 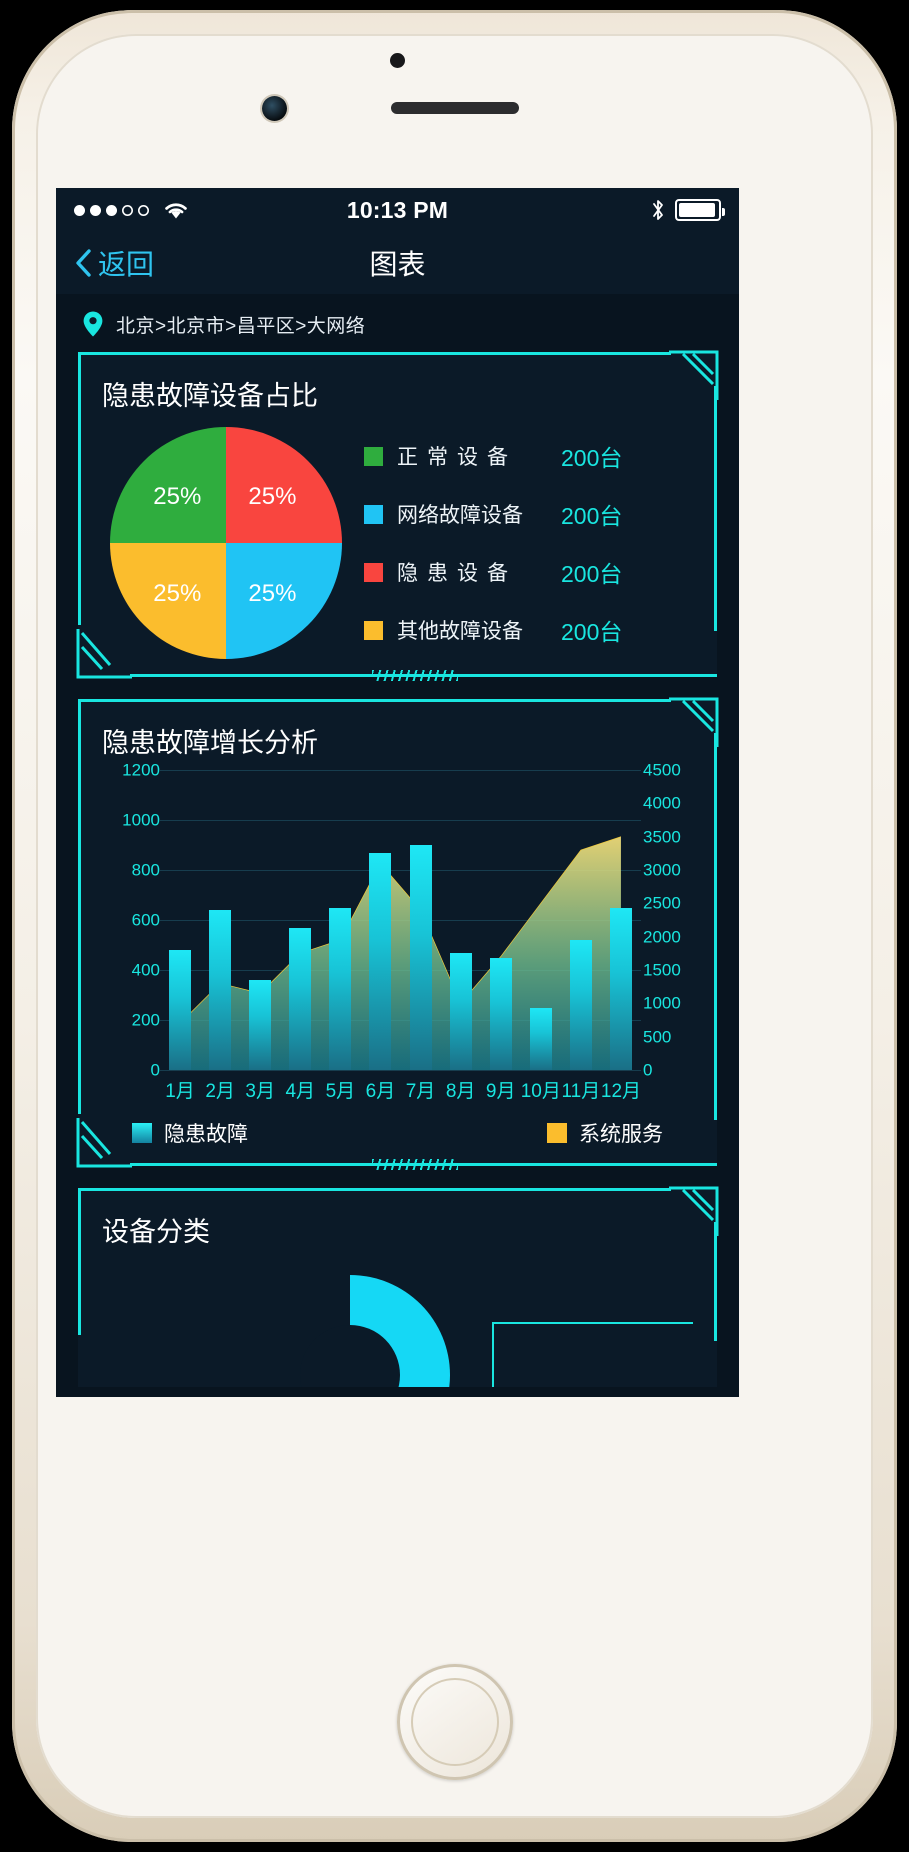 What do you see at coordinates (397, 1133) in the screenshot?
I see `combo-legend: 隐患故障 系统服务` at bounding box center [397, 1133].